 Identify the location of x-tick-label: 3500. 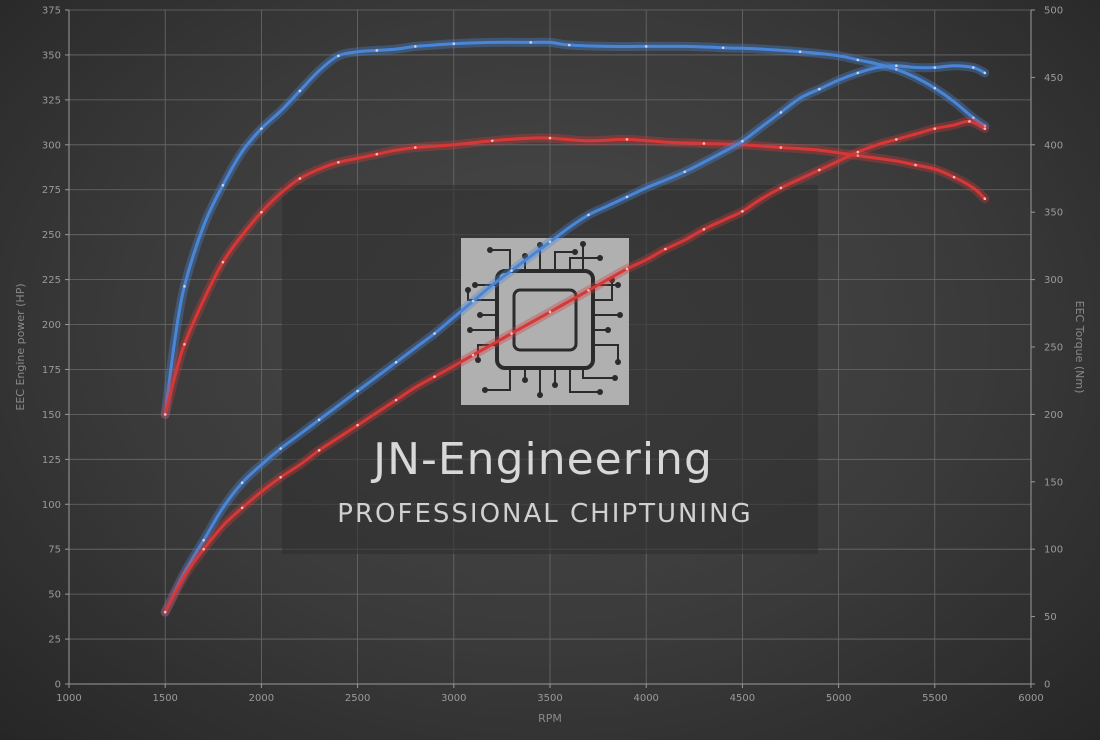
(549, 698).